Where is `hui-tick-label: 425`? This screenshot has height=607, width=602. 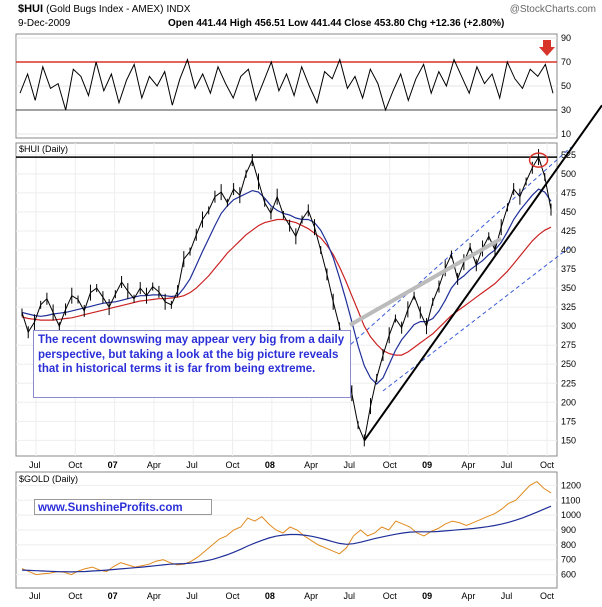
hui-tick-label: 425 is located at coordinates (568, 231).